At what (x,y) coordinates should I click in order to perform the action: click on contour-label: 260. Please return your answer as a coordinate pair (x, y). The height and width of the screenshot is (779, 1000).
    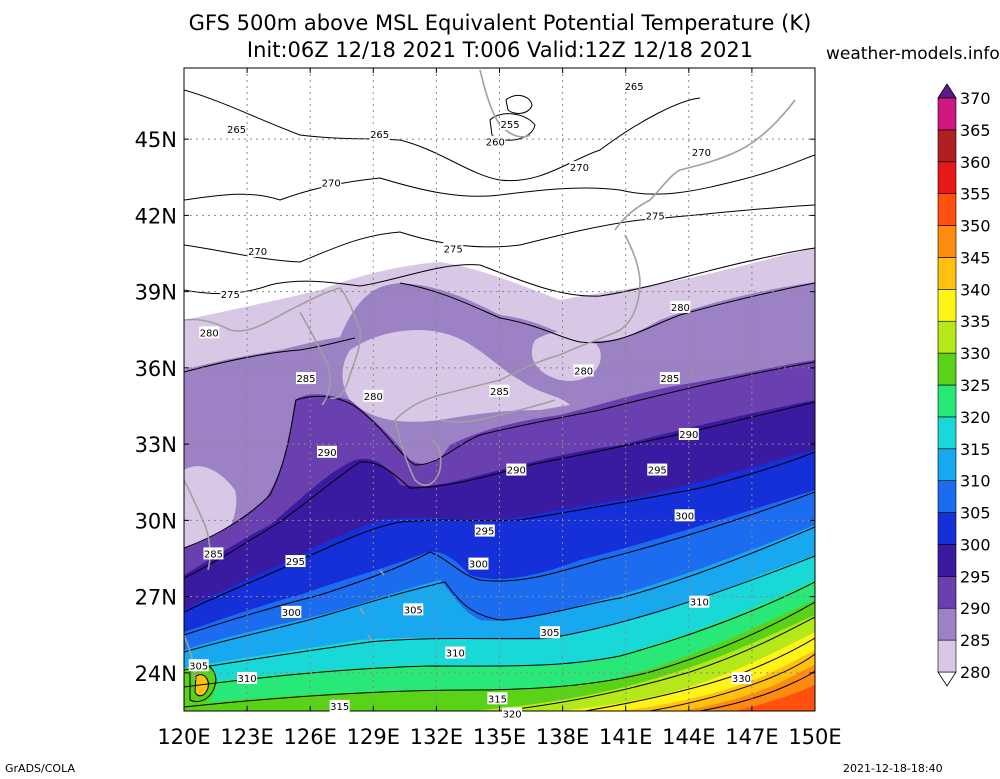
    Looking at the image, I should click on (495, 143).